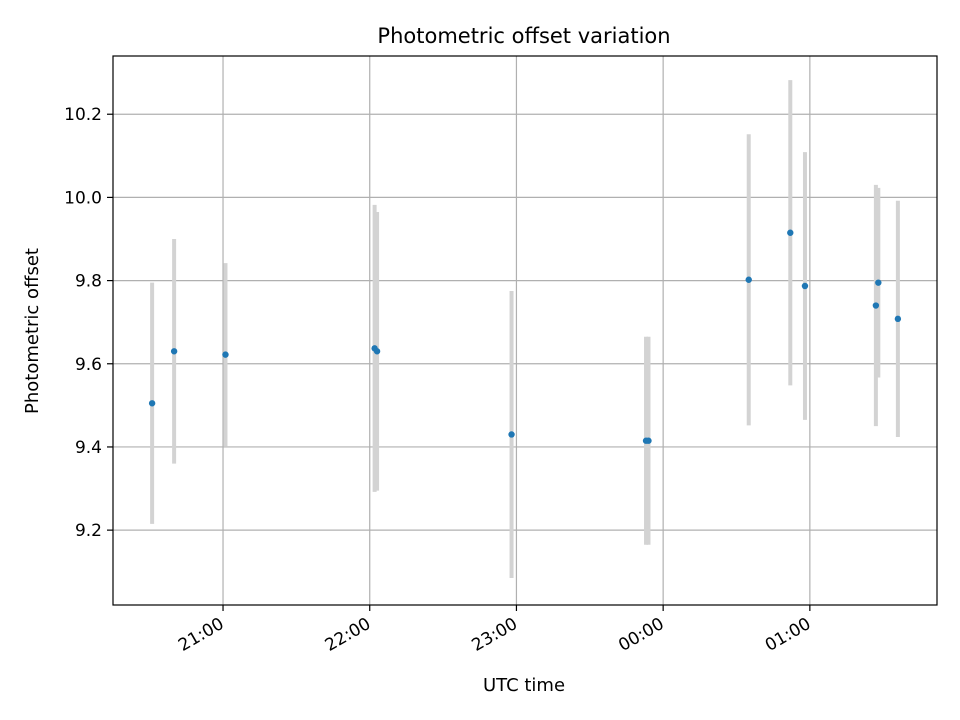 This screenshot has width=960, height=720. I want to click on x-axis-label: UTC time, so click(524, 685).